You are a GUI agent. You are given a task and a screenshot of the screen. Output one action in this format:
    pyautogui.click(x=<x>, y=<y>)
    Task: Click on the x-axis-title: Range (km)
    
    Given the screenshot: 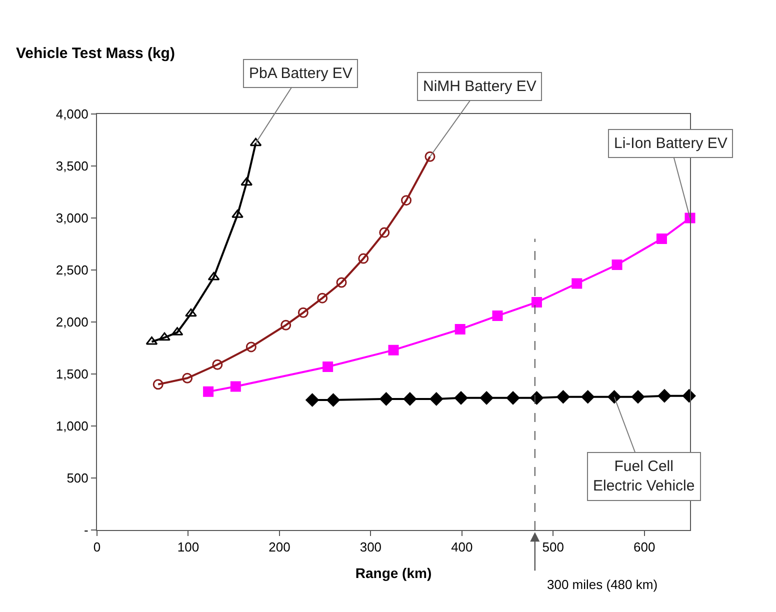 What is the action you would take?
    pyautogui.click(x=393, y=572)
    